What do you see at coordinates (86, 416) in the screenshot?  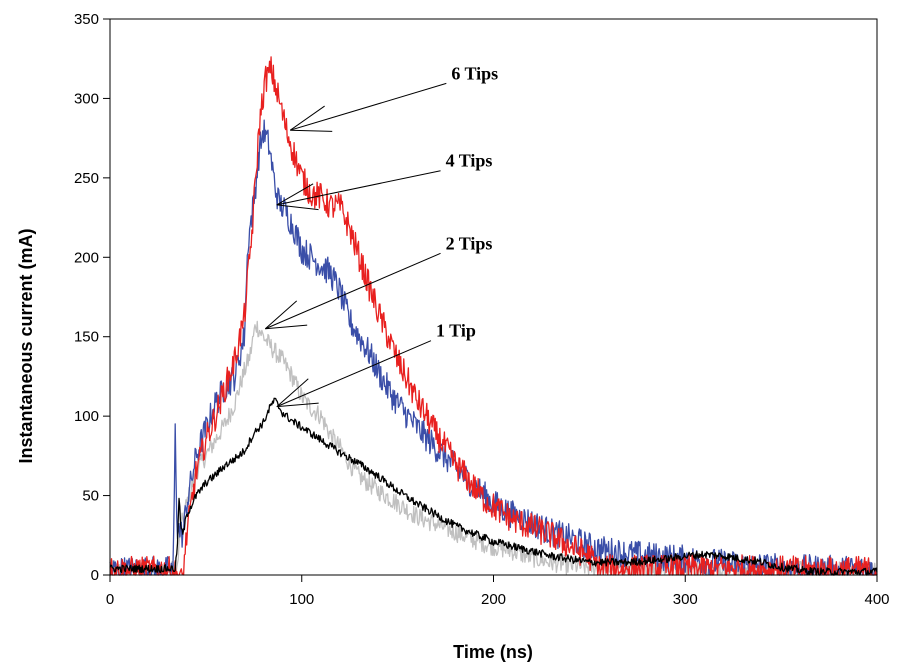 I see `y-tick-label: 100` at bounding box center [86, 416].